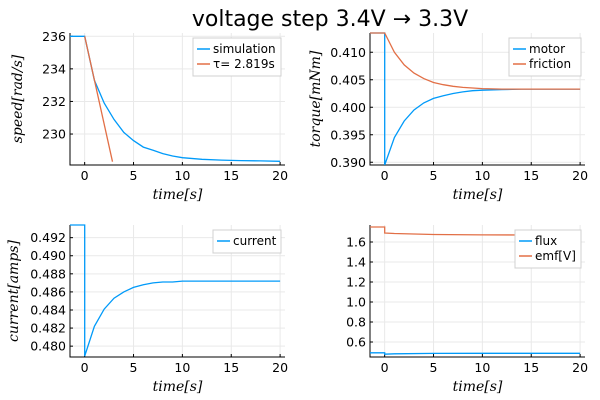  Describe the element at coordinates (48, 255) in the screenshot. I see `y-tick-label: 0.490` at that location.